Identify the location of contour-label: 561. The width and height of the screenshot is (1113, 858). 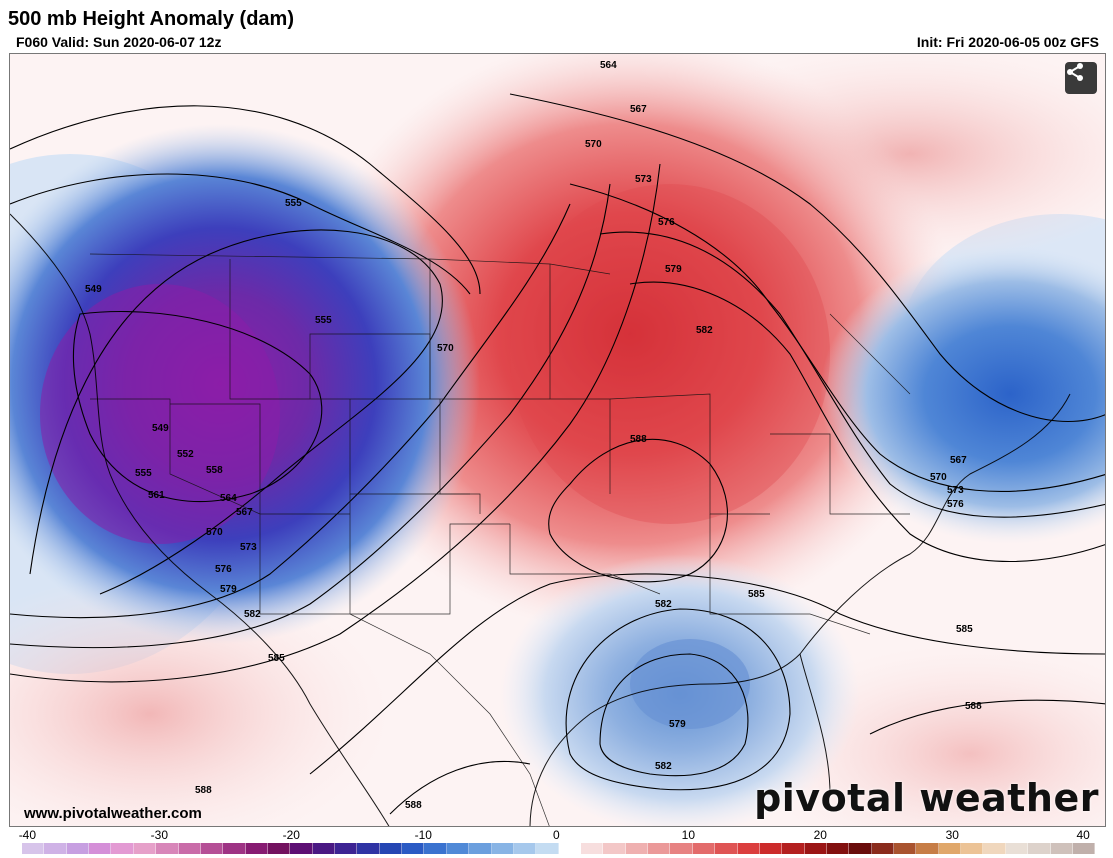
(156, 495).